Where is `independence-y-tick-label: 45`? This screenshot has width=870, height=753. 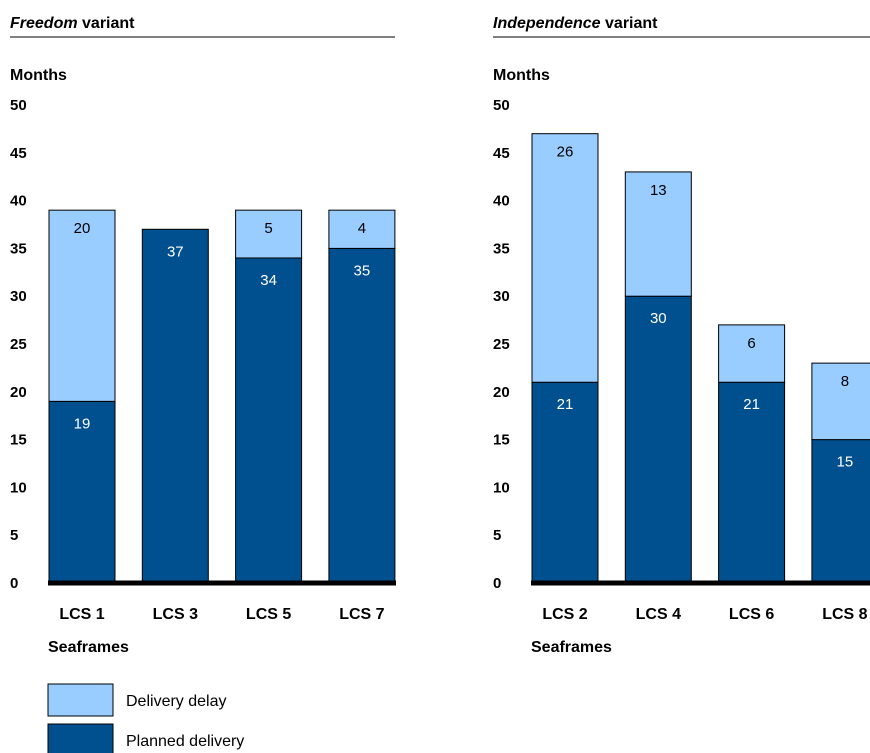 independence-y-tick-label: 45 is located at coordinates (501, 153).